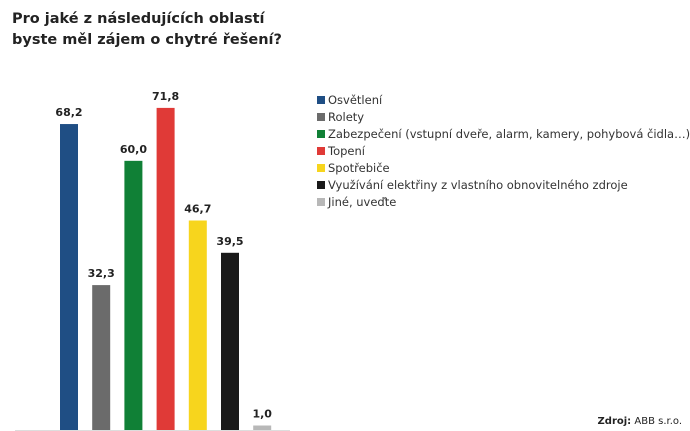  What do you see at coordinates (359, 167) in the screenshot?
I see `legend-label: Spotřebiče` at bounding box center [359, 167].